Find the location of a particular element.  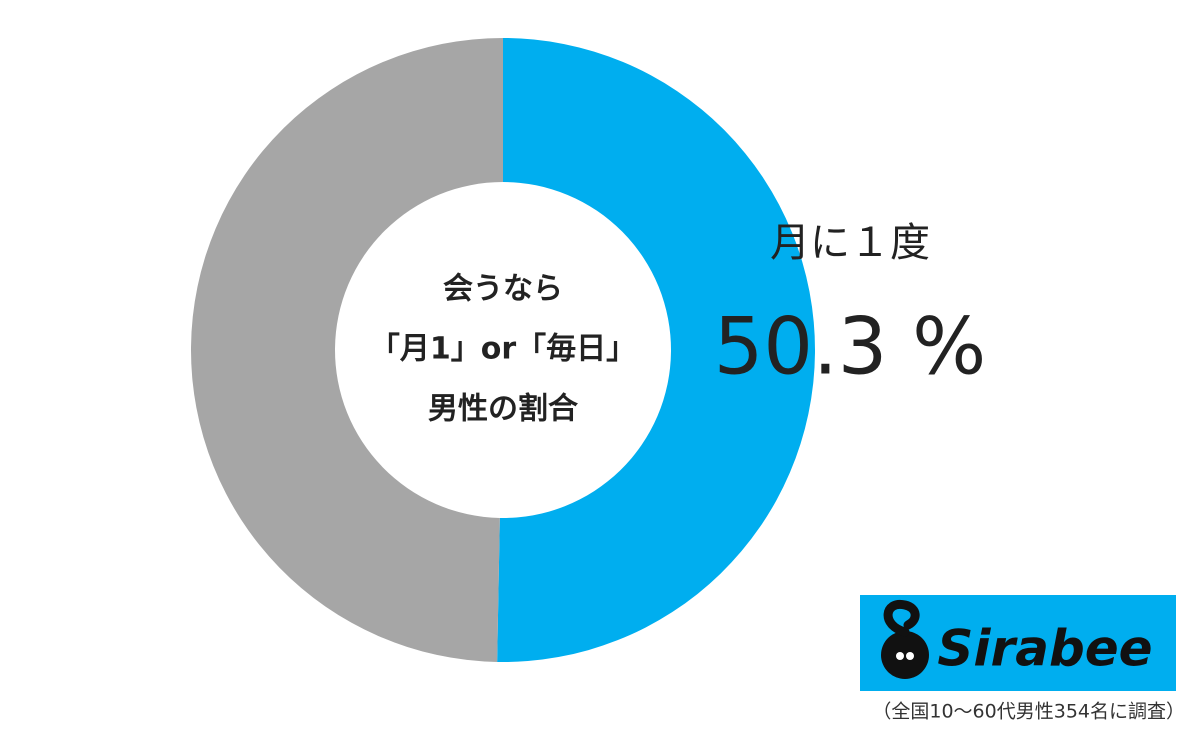

category-label: 月に１度 is located at coordinates (850, 243).